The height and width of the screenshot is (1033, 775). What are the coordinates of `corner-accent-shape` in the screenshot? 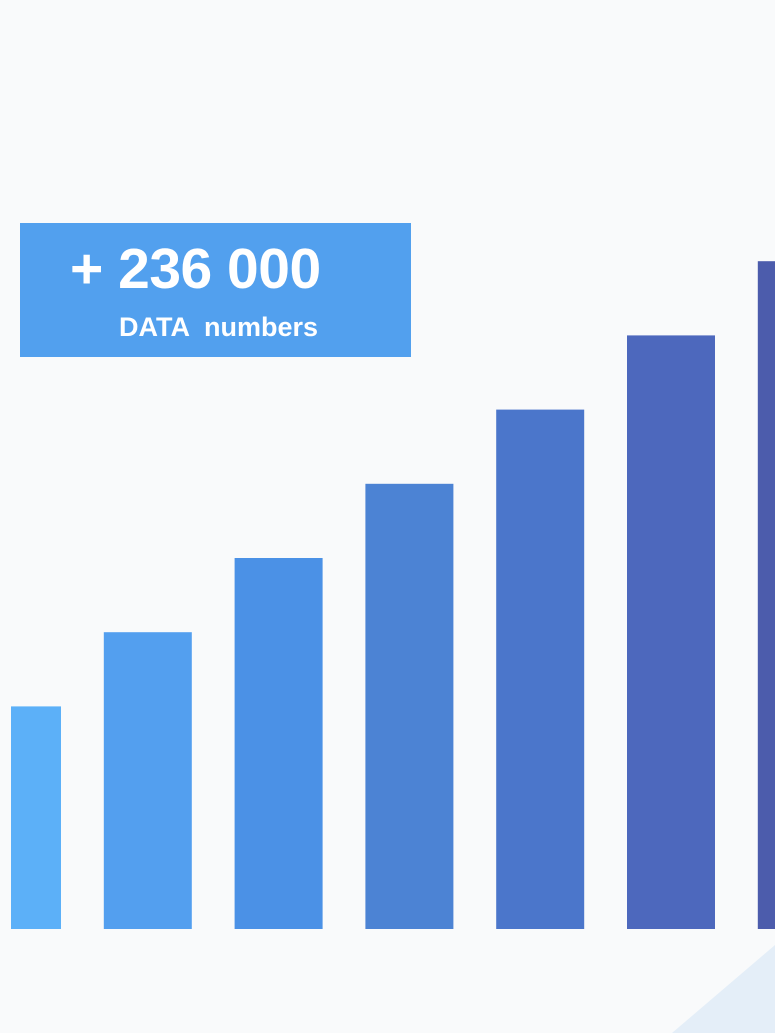 It's located at (723, 989).